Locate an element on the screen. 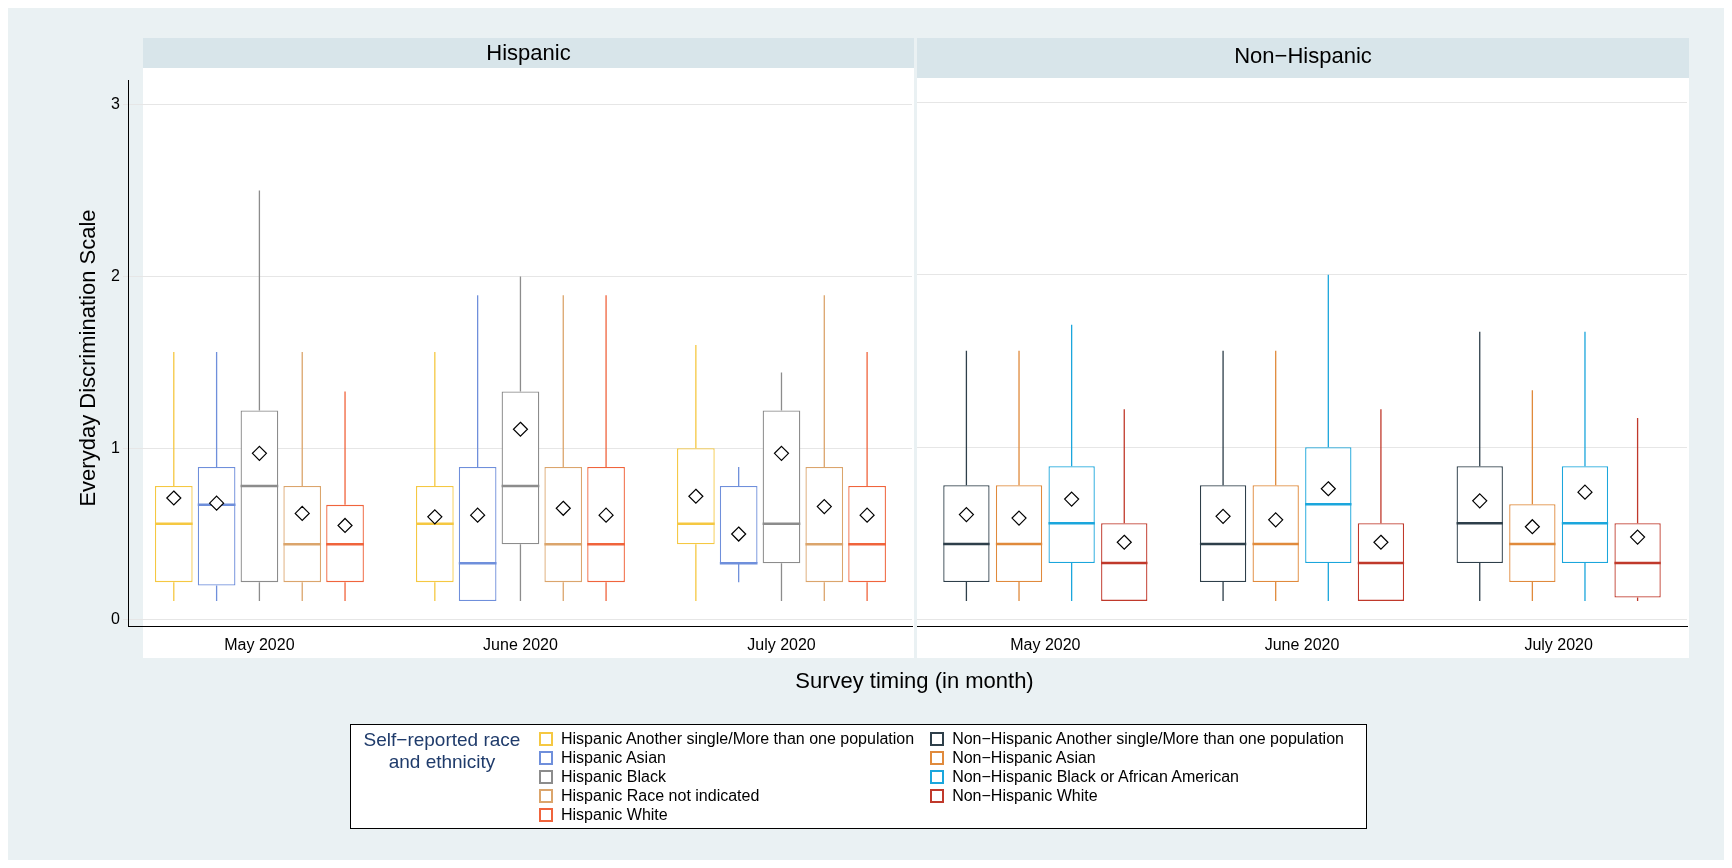 This screenshot has width=1732, height=868. chart-title: Non−Hispanic is located at coordinates (1303, 58).